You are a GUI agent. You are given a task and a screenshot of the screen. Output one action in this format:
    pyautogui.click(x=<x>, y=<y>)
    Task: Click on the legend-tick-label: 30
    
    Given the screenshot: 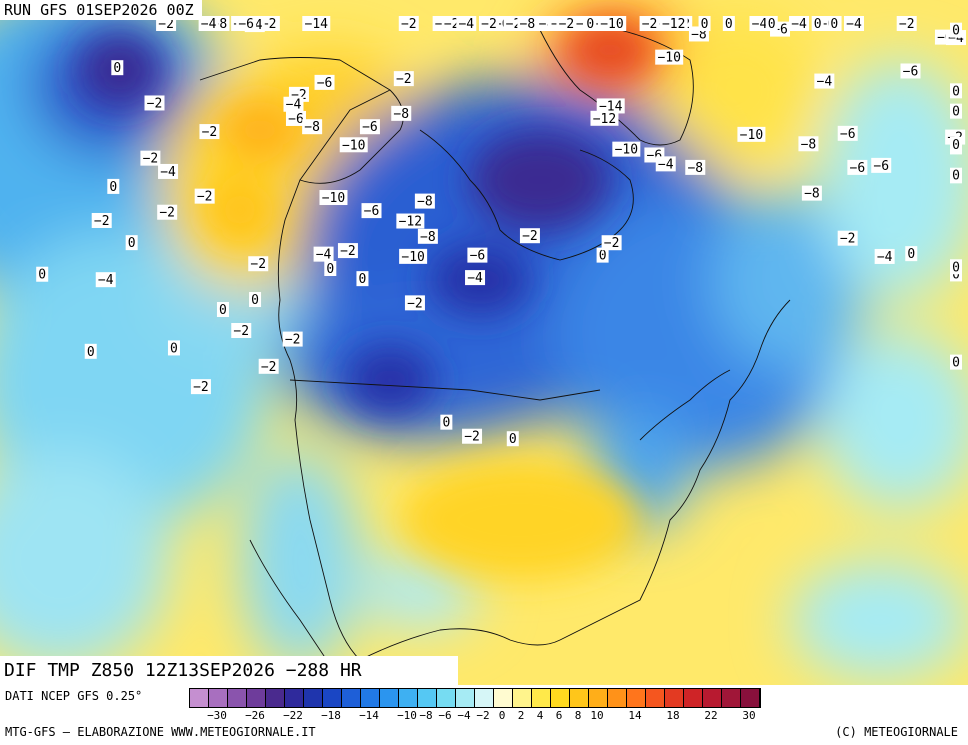 What is the action you would take?
    pyautogui.click(x=749, y=715)
    